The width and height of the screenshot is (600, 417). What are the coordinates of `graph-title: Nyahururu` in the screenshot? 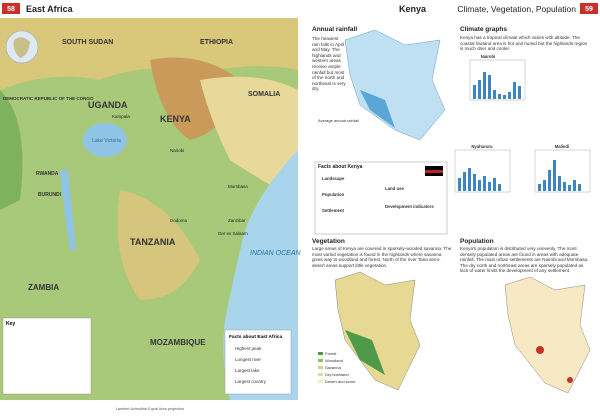 It's located at (482, 146).